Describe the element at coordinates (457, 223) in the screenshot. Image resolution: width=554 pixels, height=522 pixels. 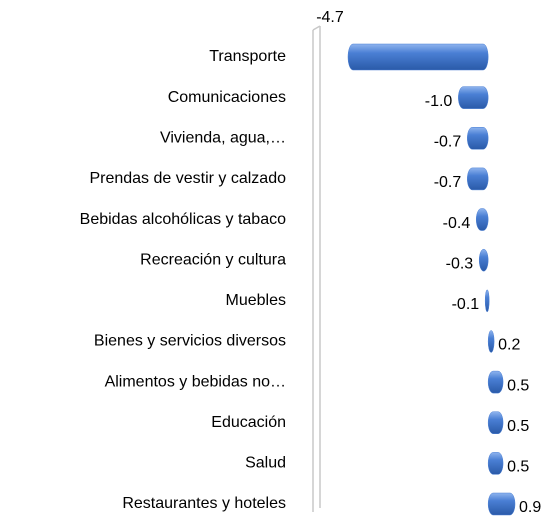
I see `data-label: -0.4` at that location.